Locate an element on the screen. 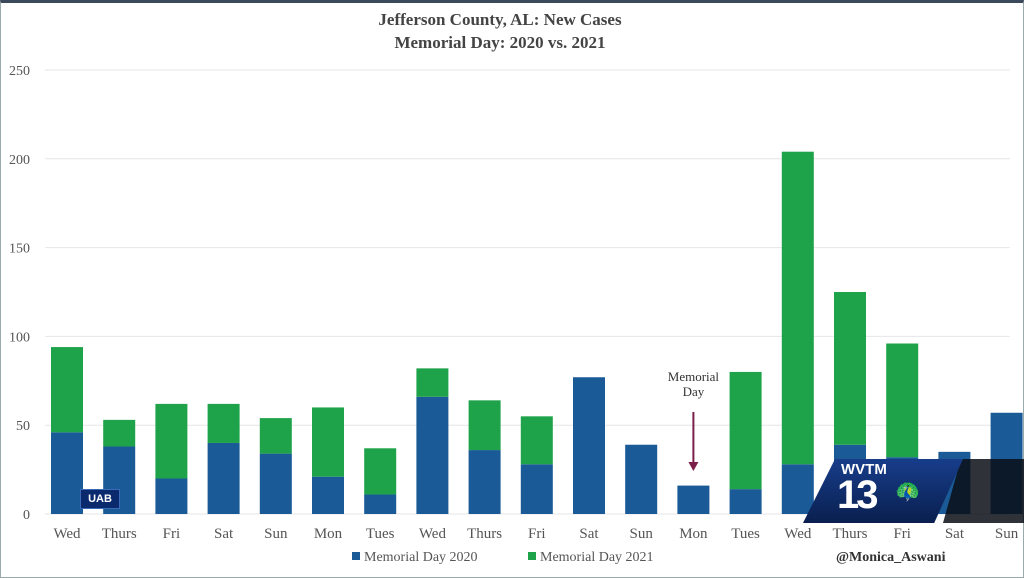  annotation-arrowhead is located at coordinates (693, 466).